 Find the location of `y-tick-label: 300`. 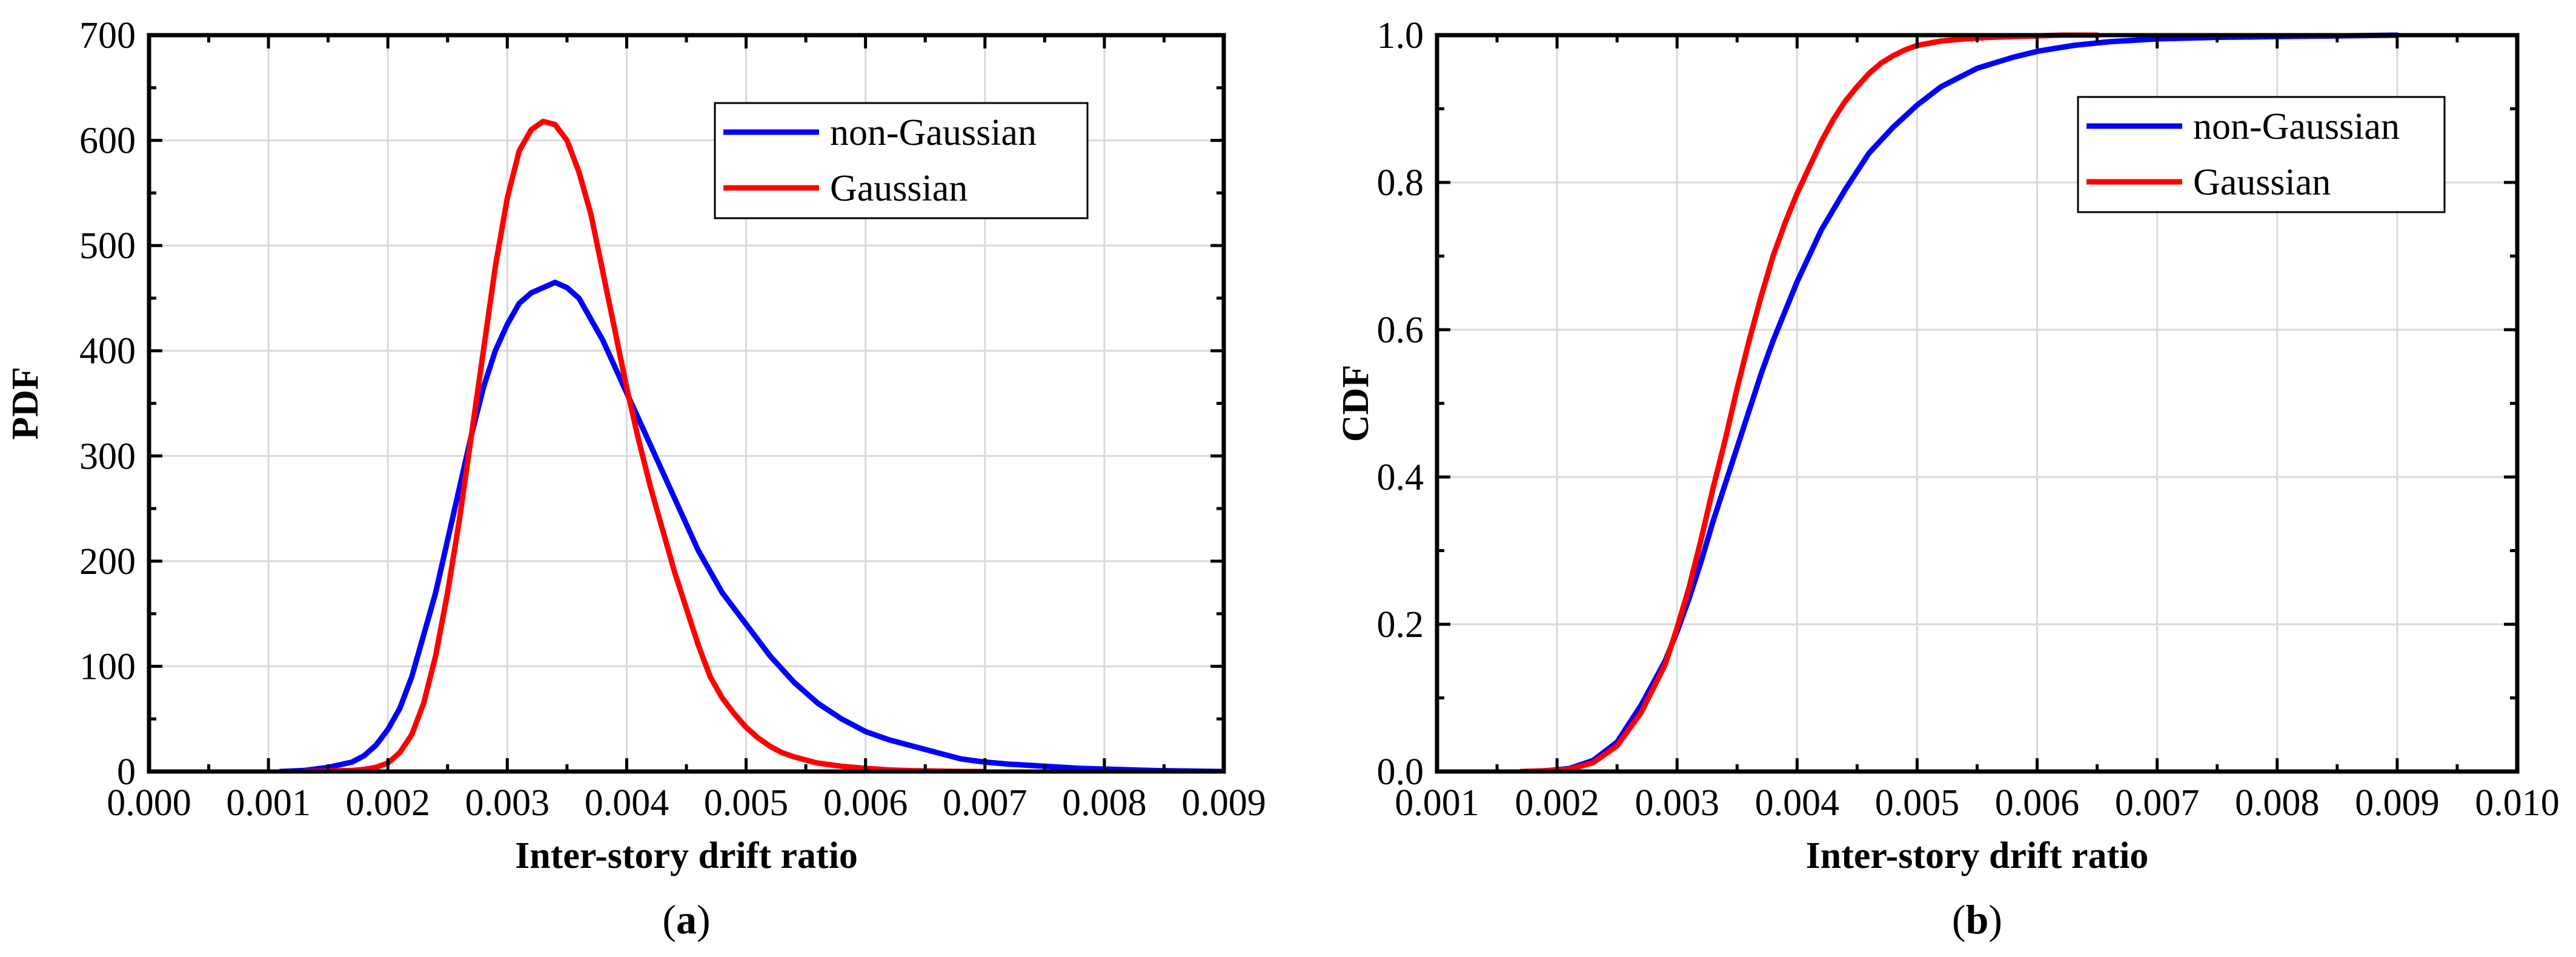

y-tick-label: 300 is located at coordinates (108, 456).